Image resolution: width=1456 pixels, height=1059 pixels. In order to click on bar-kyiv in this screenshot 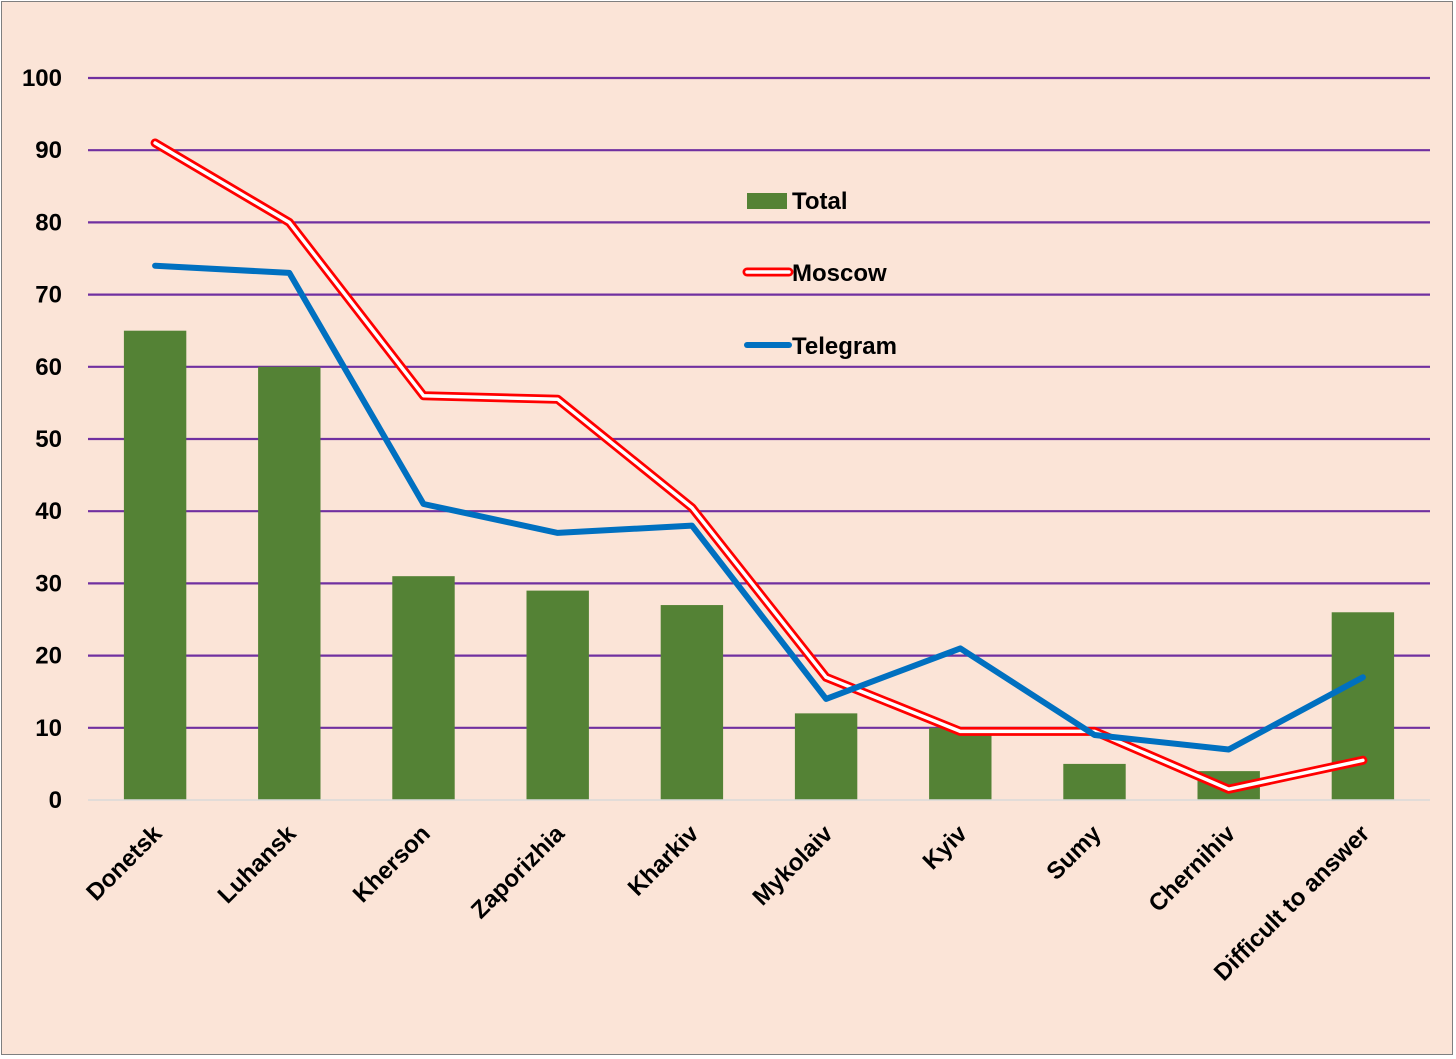, I will do `click(960, 763)`.